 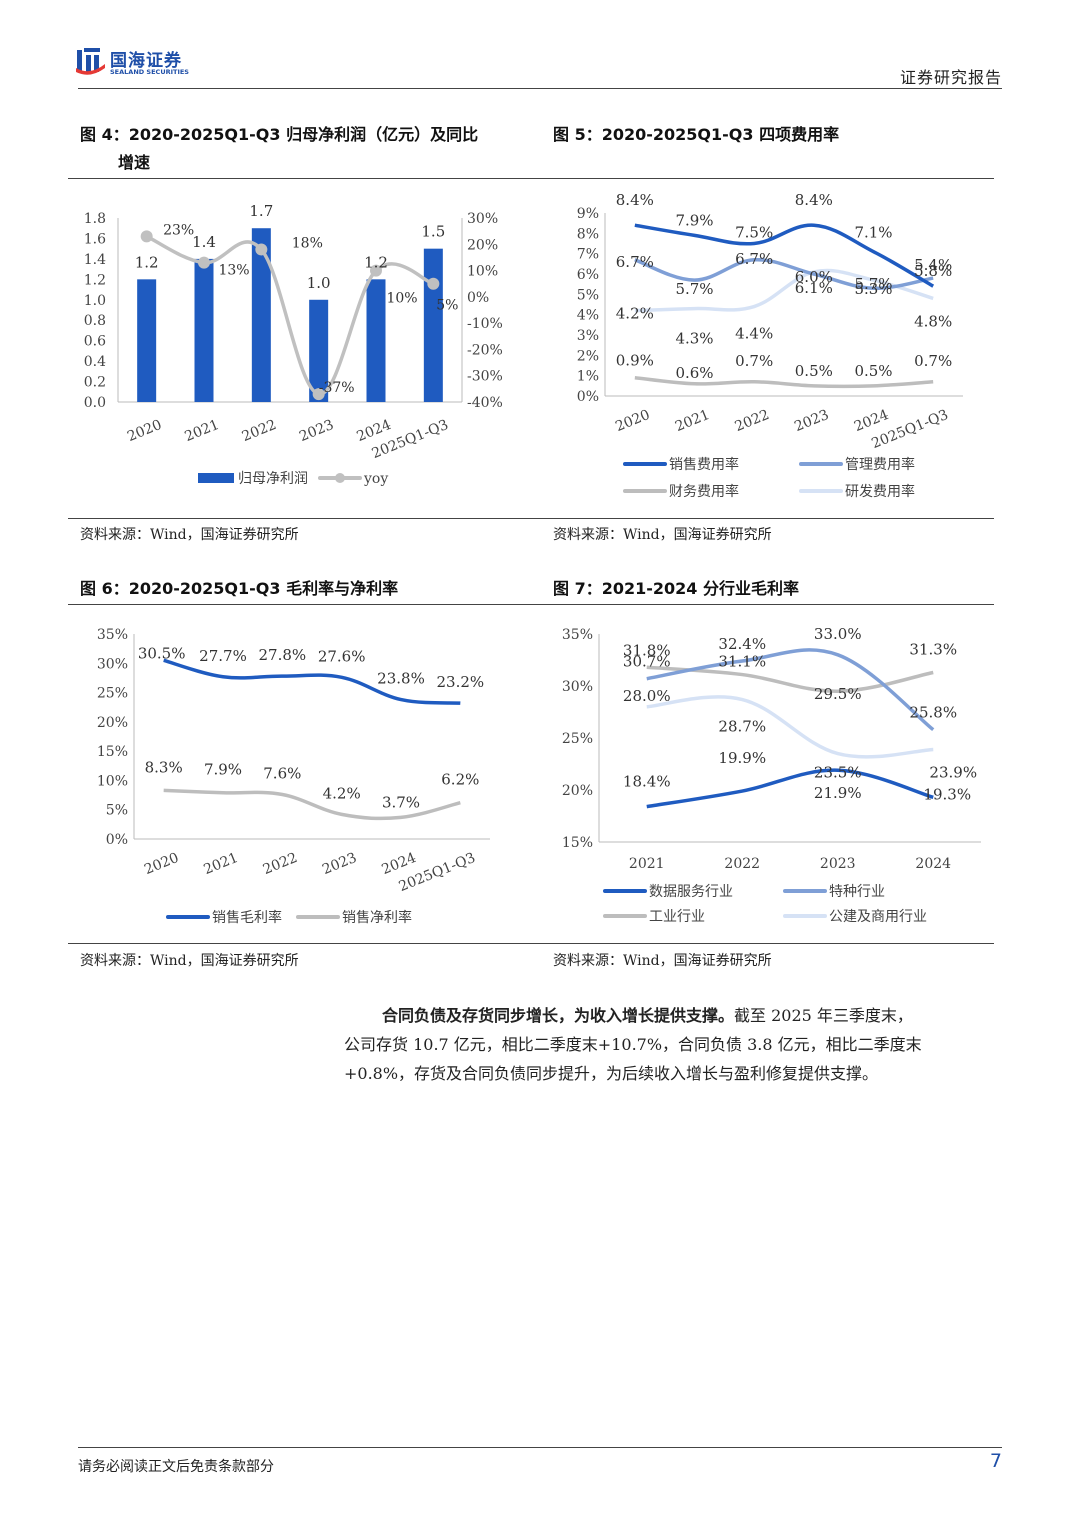 What do you see at coordinates (201, 431) in the screenshot?
I see `chart4-x-tick-label: 2021` at bounding box center [201, 431].